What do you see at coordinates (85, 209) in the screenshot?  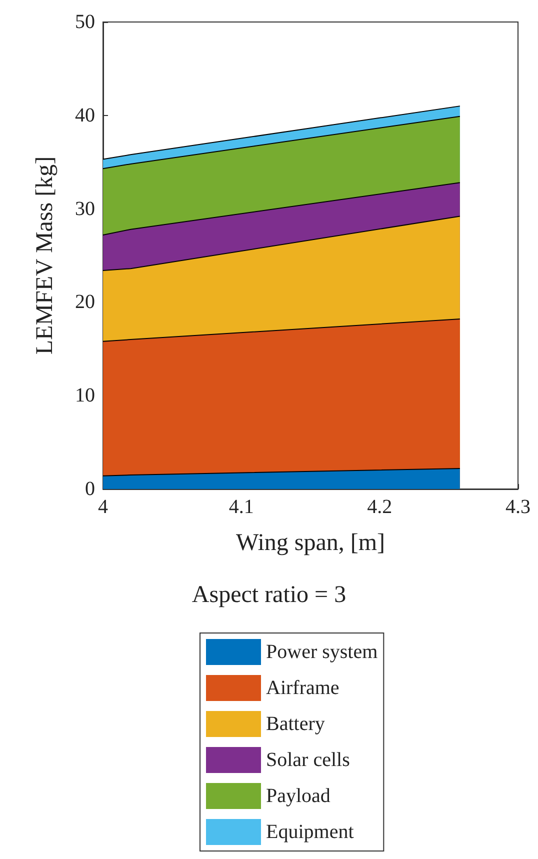 I see `y-tick-label: 30` at bounding box center [85, 209].